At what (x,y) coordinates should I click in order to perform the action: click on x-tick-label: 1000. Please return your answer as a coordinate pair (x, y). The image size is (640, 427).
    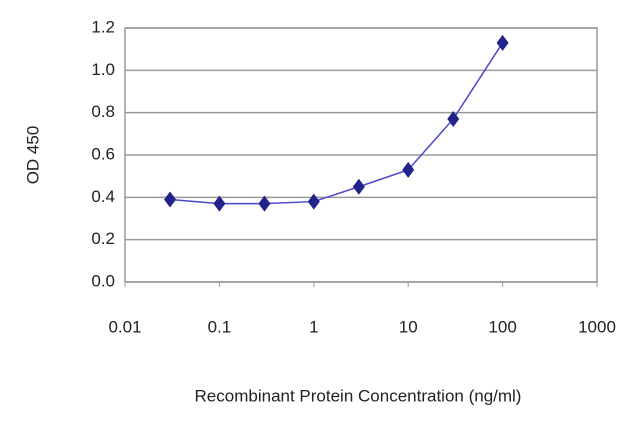
    Looking at the image, I should click on (597, 326).